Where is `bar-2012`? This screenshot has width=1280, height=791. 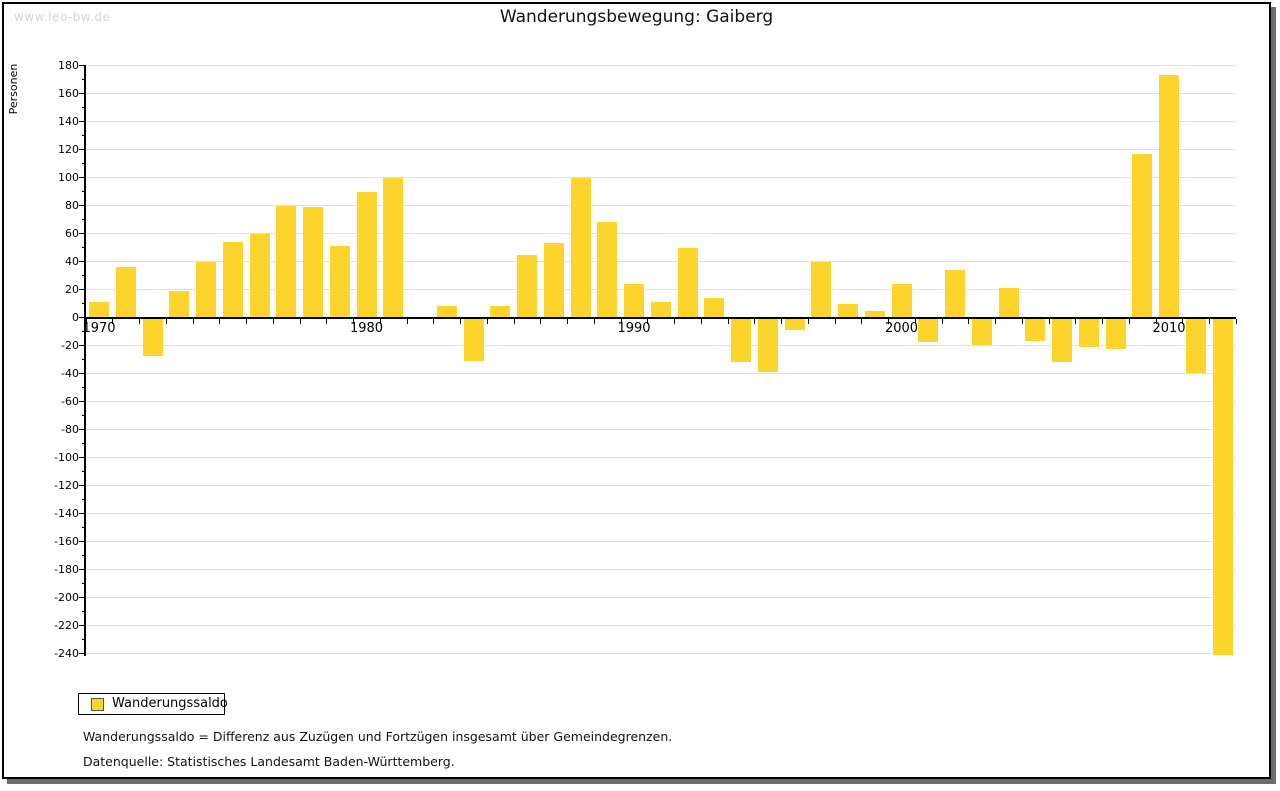 bar-2012 is located at coordinates (1222, 486).